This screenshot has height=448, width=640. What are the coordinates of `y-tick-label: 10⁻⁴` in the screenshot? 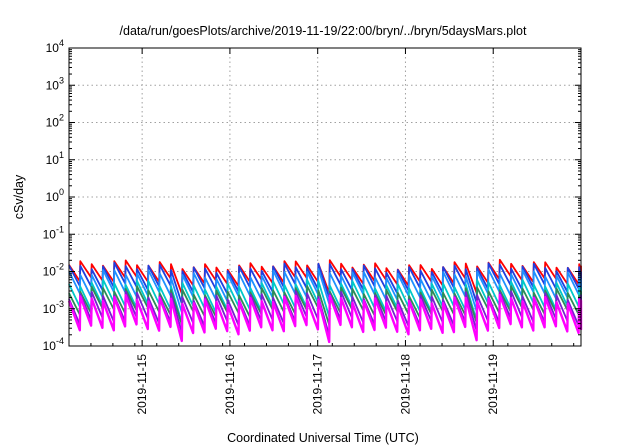 It's located at (53, 344).